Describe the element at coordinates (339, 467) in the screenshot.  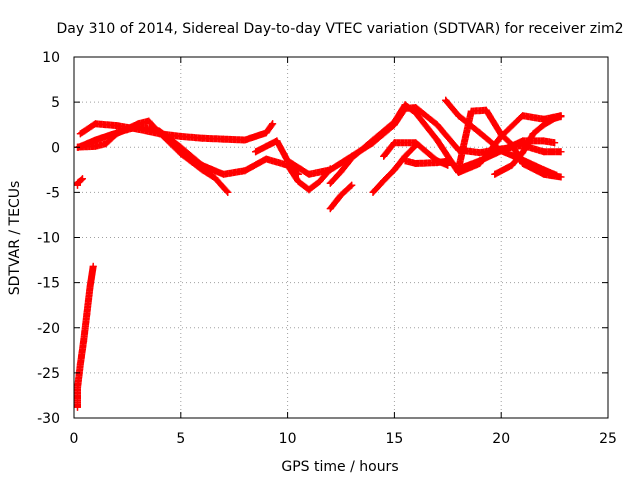
I see `x-axis-label: GPS time / hours` at that location.